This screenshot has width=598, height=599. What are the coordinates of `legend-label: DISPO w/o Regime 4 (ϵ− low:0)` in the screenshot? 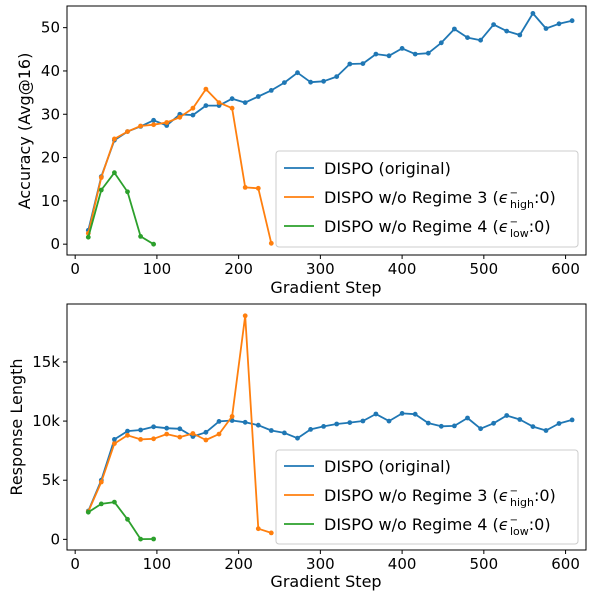 It's located at (437, 526).